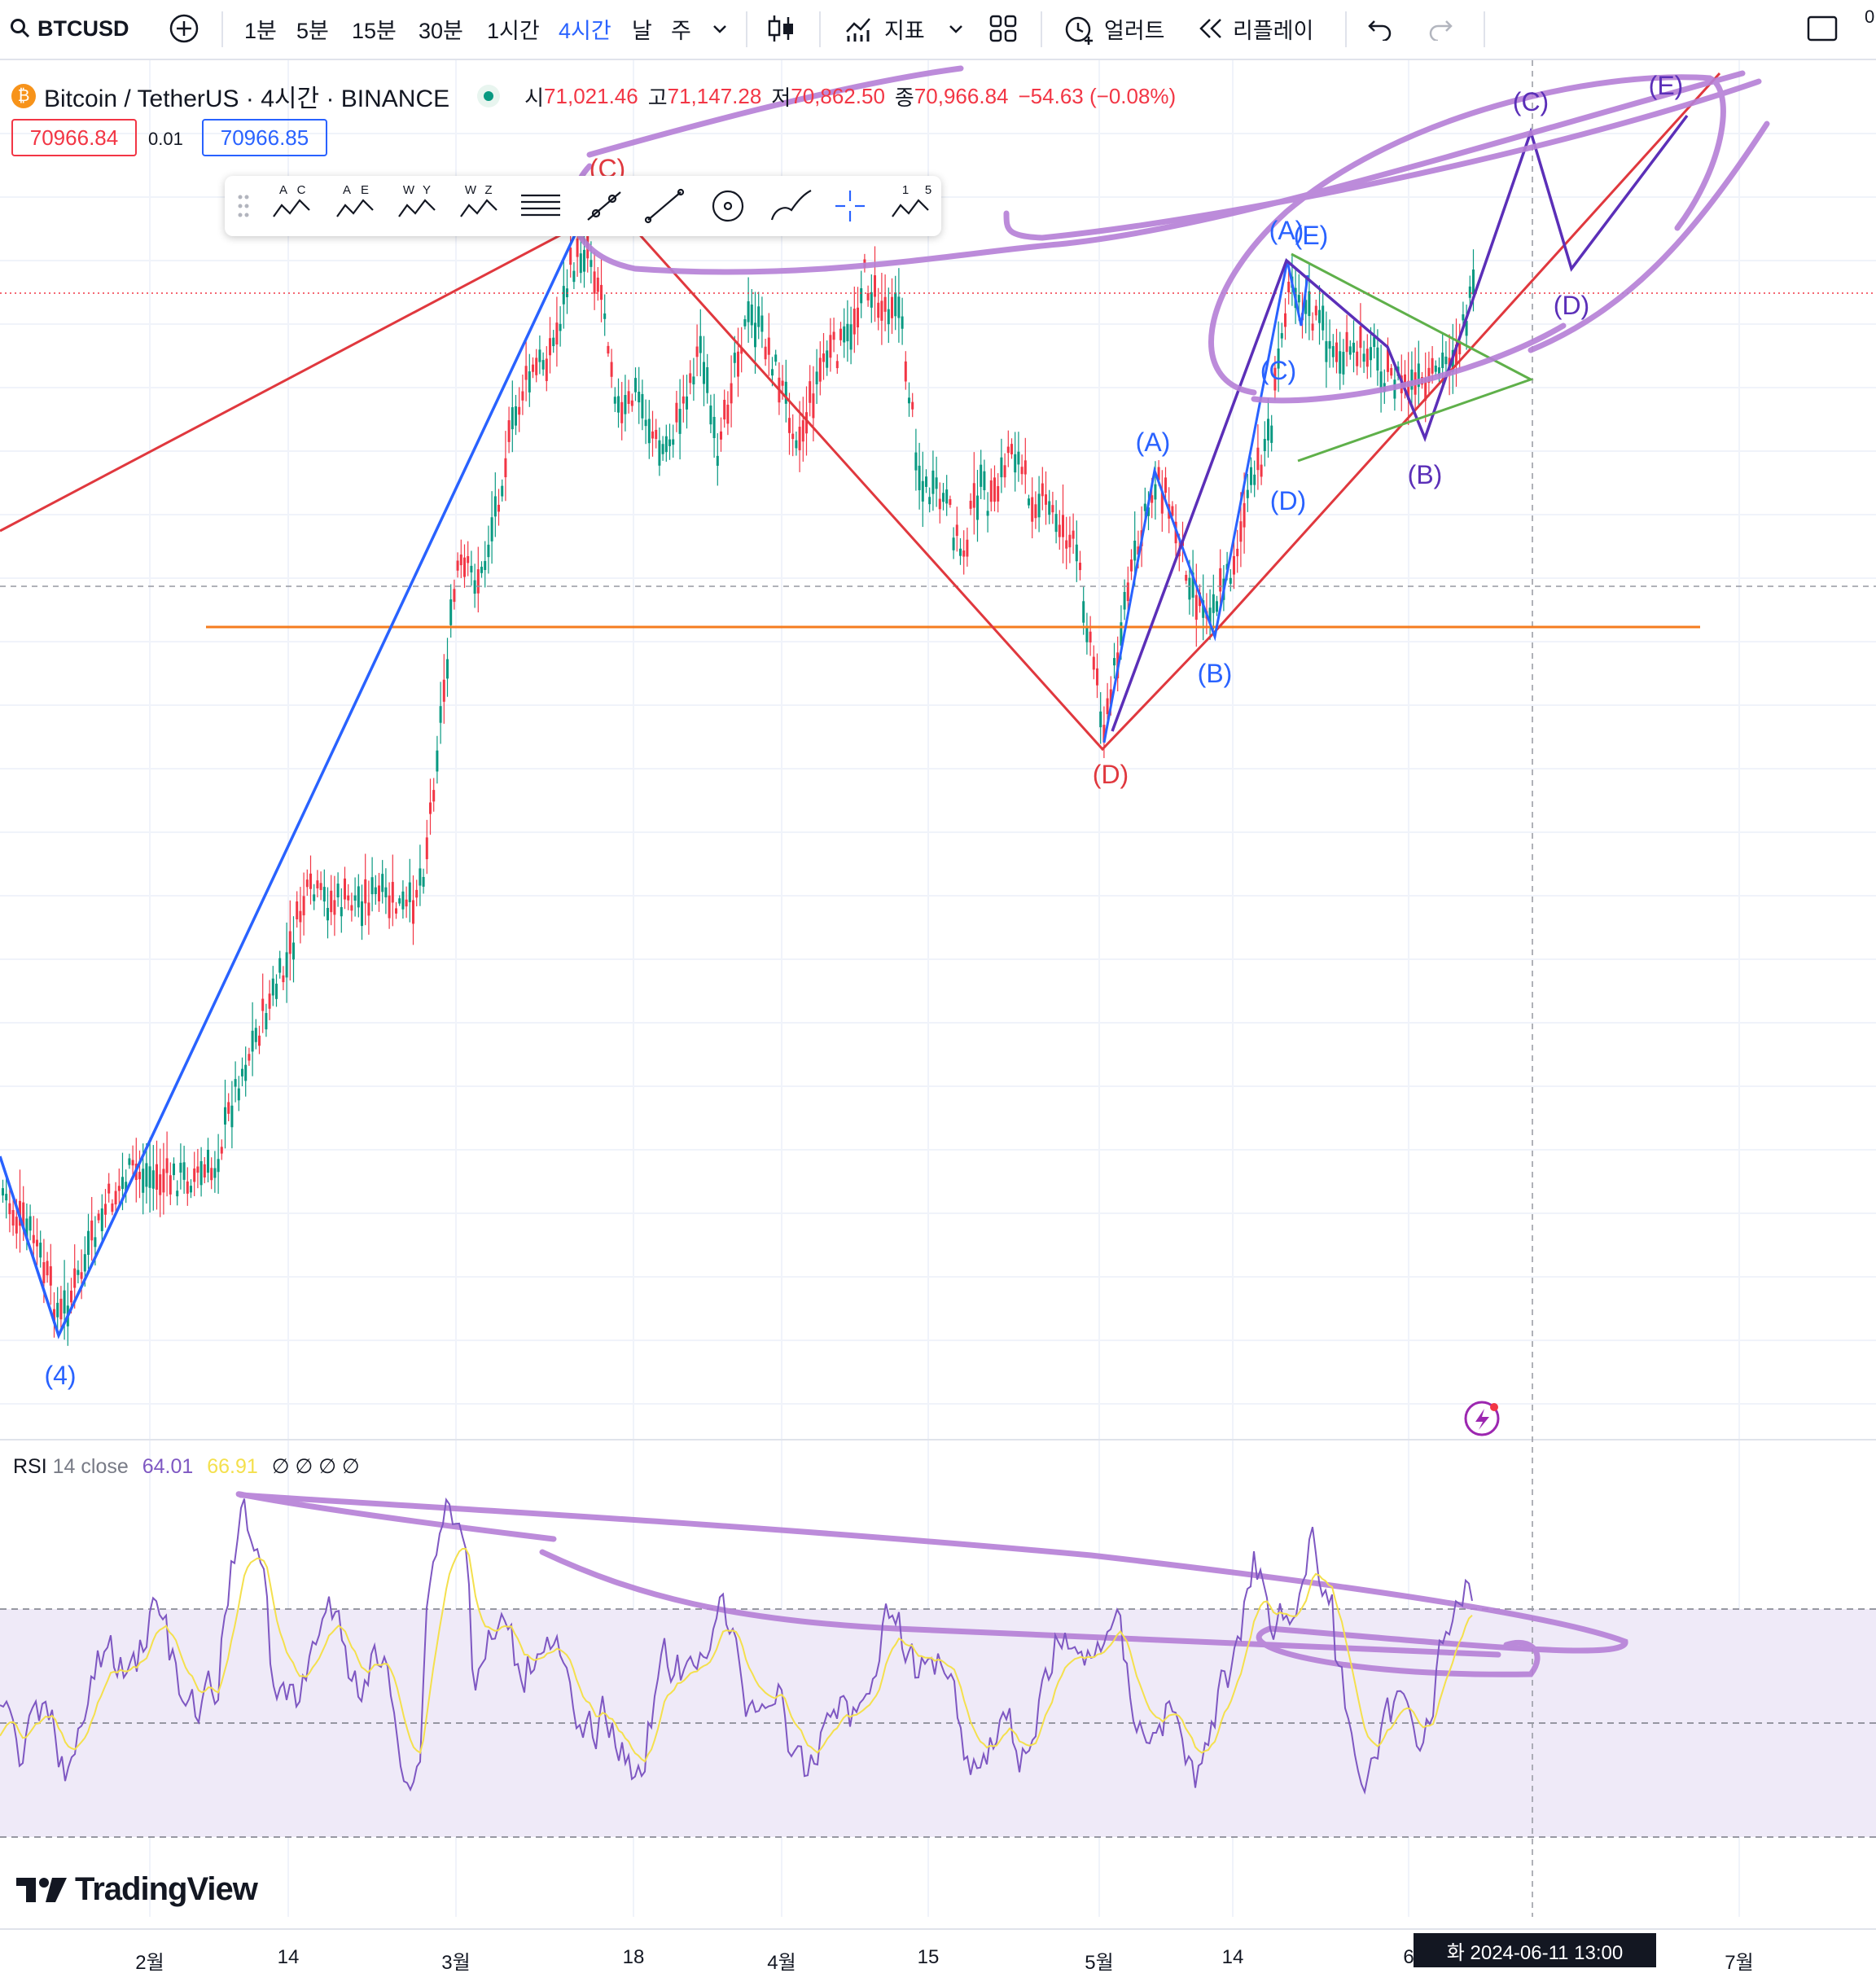 Image resolution: width=1876 pixels, height=1982 pixels. I want to click on impulse-wave-icon: 1 5, so click(912, 200).